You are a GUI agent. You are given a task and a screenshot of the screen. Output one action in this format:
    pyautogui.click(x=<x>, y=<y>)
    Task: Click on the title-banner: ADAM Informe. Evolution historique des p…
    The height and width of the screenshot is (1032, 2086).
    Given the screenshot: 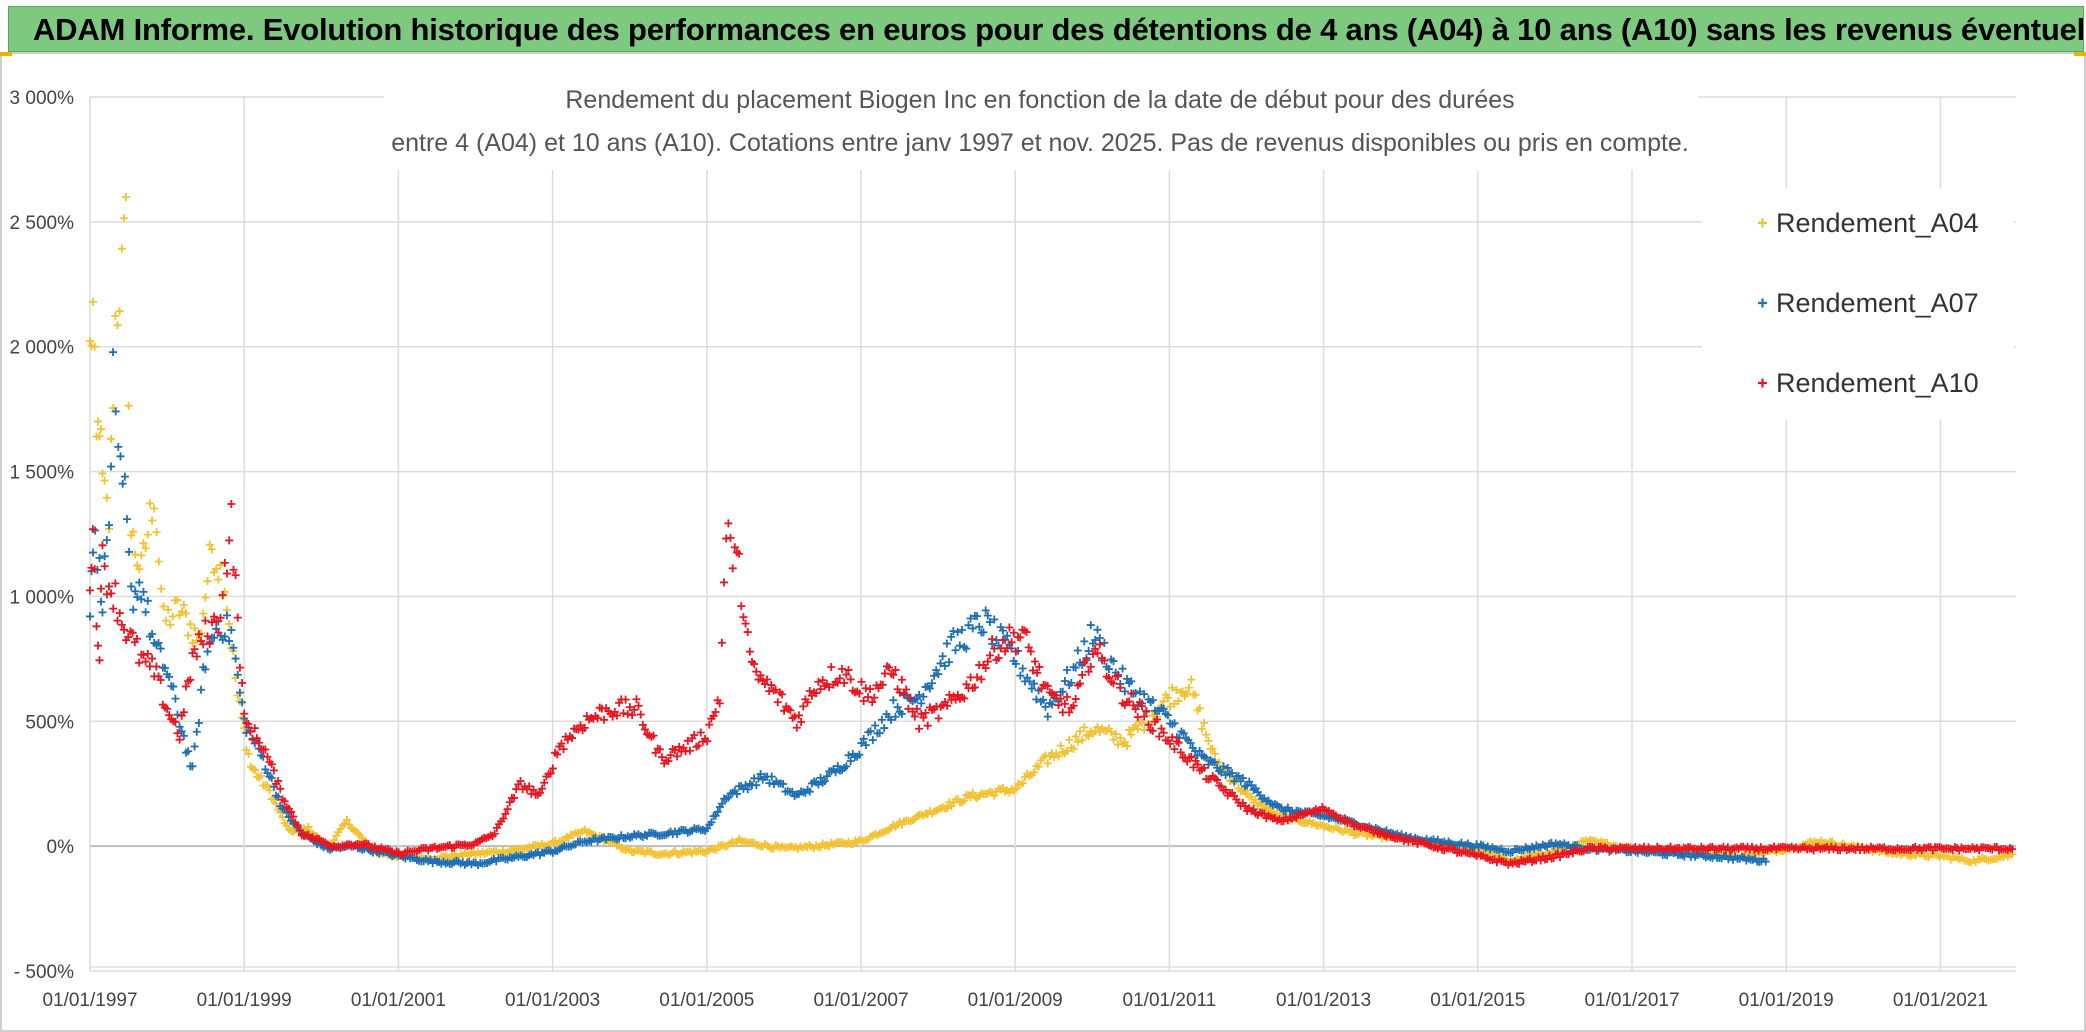 What is the action you would take?
    pyautogui.click(x=1047, y=29)
    